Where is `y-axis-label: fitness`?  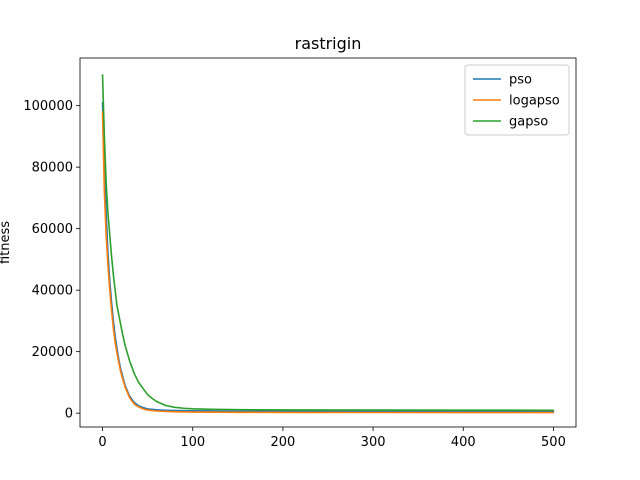 y-axis-label: fitness is located at coordinates (6, 242).